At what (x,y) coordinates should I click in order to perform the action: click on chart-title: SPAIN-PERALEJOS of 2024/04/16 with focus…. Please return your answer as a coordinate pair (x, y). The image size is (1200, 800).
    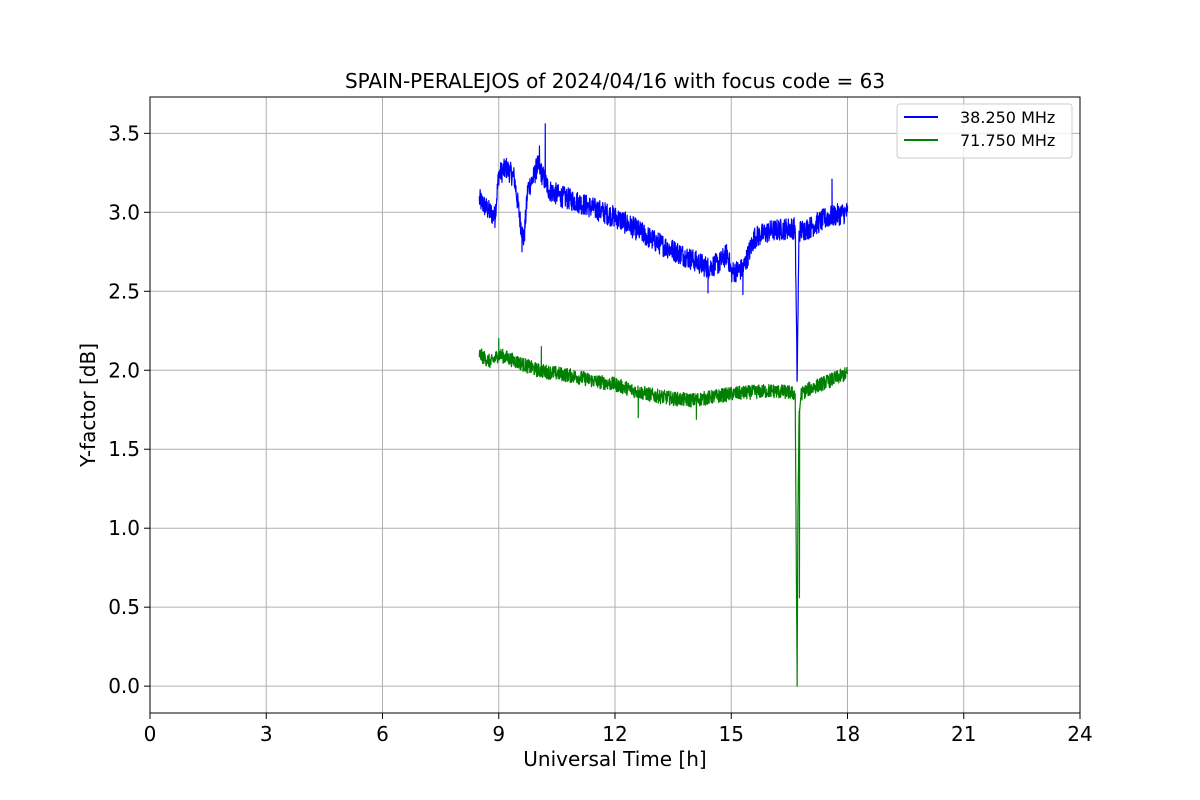
    Looking at the image, I should click on (615, 81).